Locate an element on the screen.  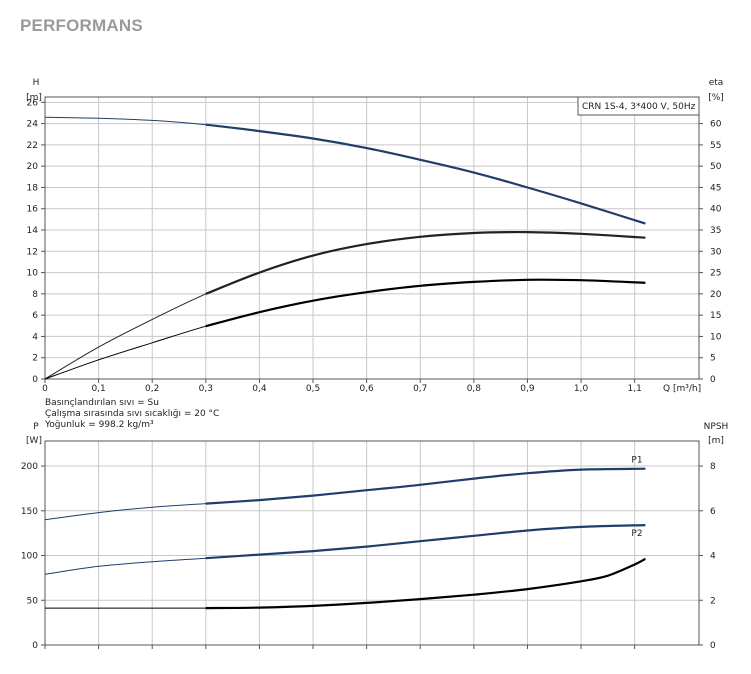
y-right-tick-label: 55 is located at coordinates (715, 146).